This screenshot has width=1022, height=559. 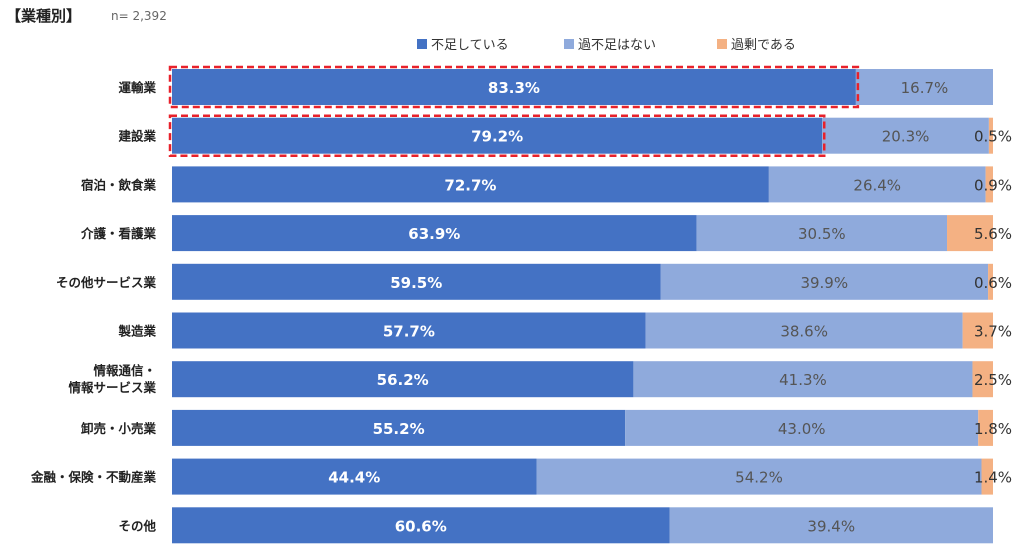 I want to click on data-label-0-4: 59.5%, so click(x=416, y=283).